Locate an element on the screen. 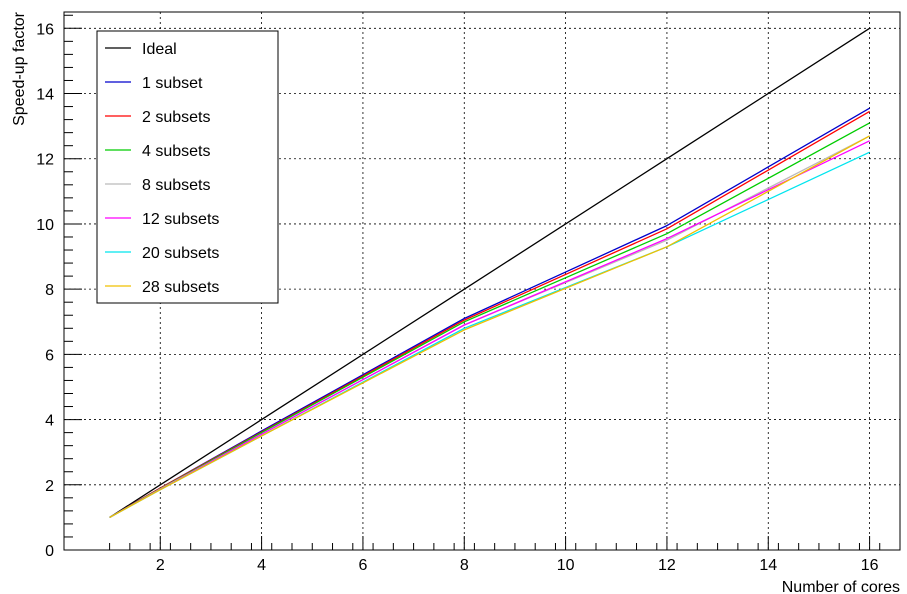  y-tick-label: 0 is located at coordinates (49, 551).